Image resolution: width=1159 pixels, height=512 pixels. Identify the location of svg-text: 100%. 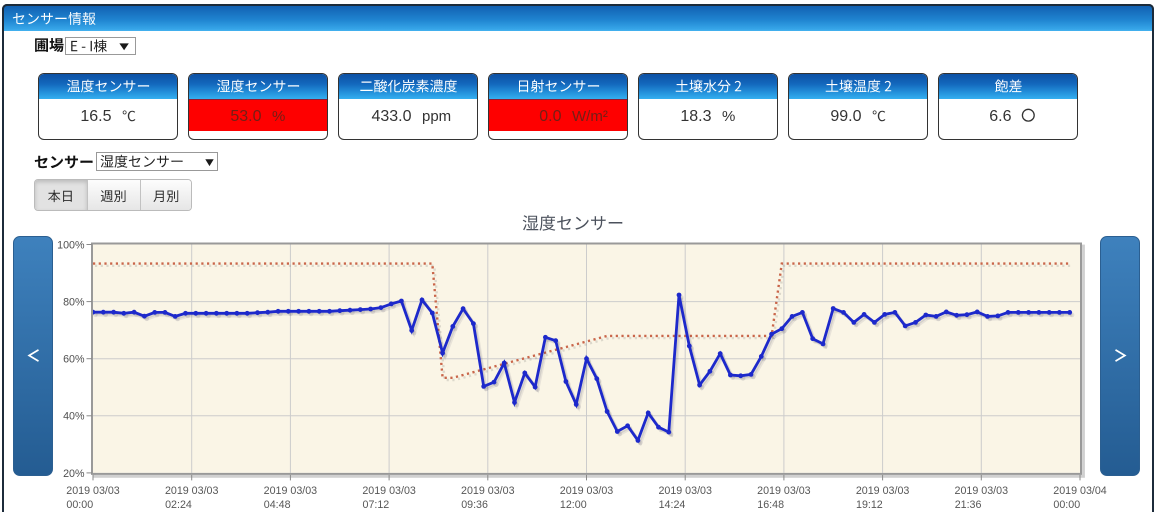
(71, 245).